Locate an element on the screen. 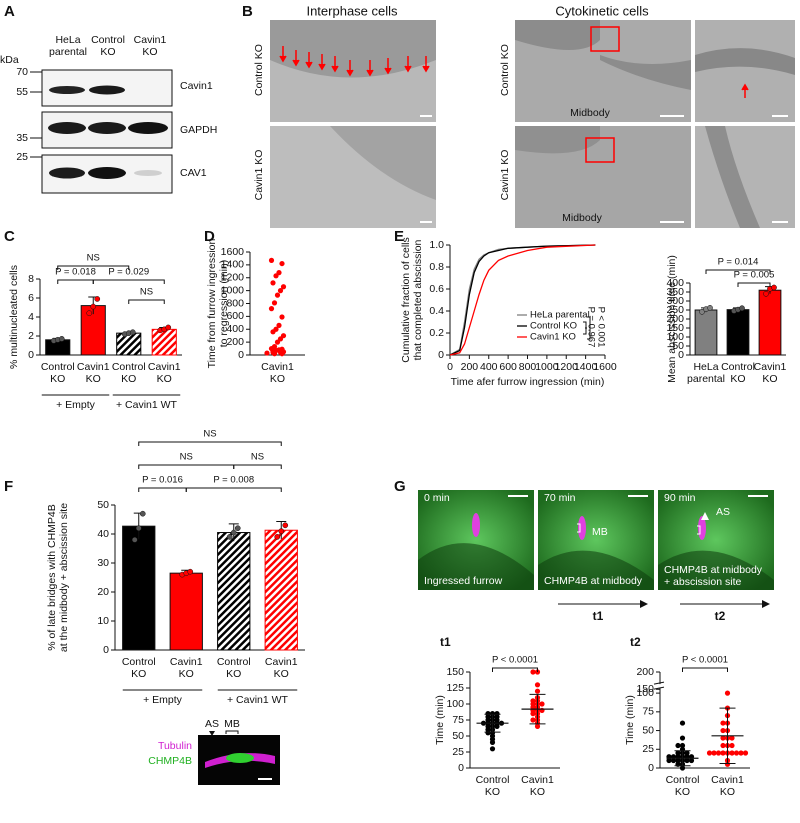  significance-label: P = 0.008 is located at coordinates (233, 480).